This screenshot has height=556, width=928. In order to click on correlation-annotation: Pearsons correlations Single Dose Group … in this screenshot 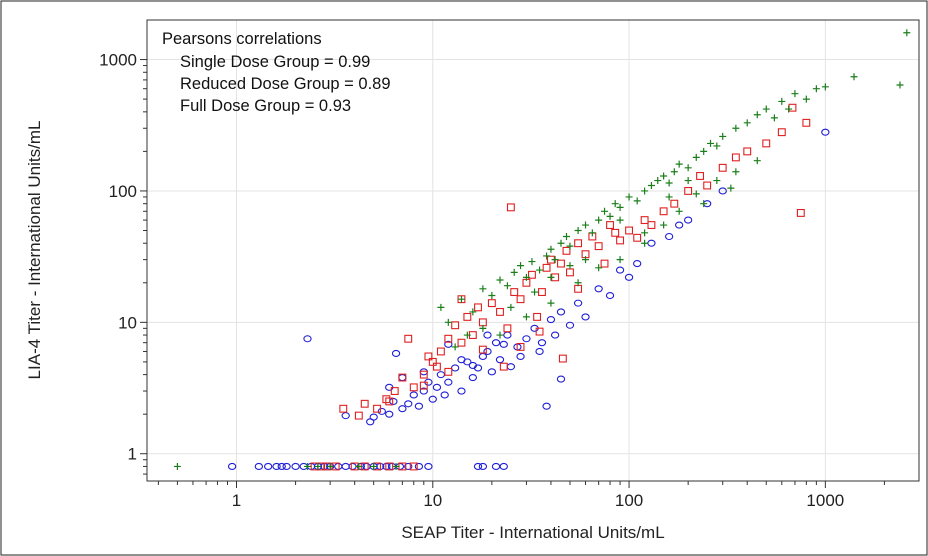, I will do `click(276, 72)`.